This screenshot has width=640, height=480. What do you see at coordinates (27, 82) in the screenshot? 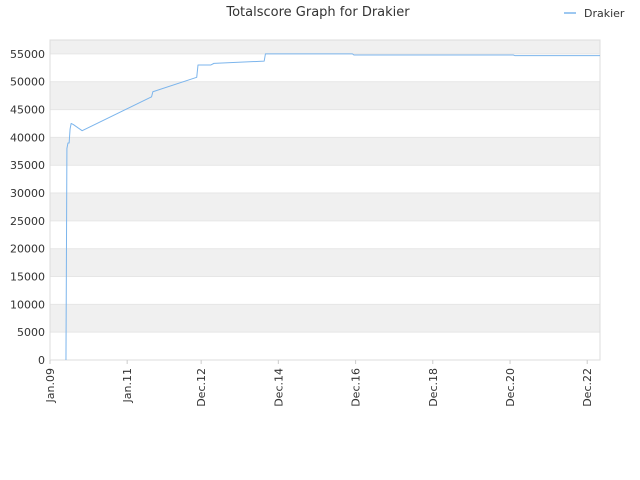
I see `y-tick-label: 50000` at bounding box center [27, 82].